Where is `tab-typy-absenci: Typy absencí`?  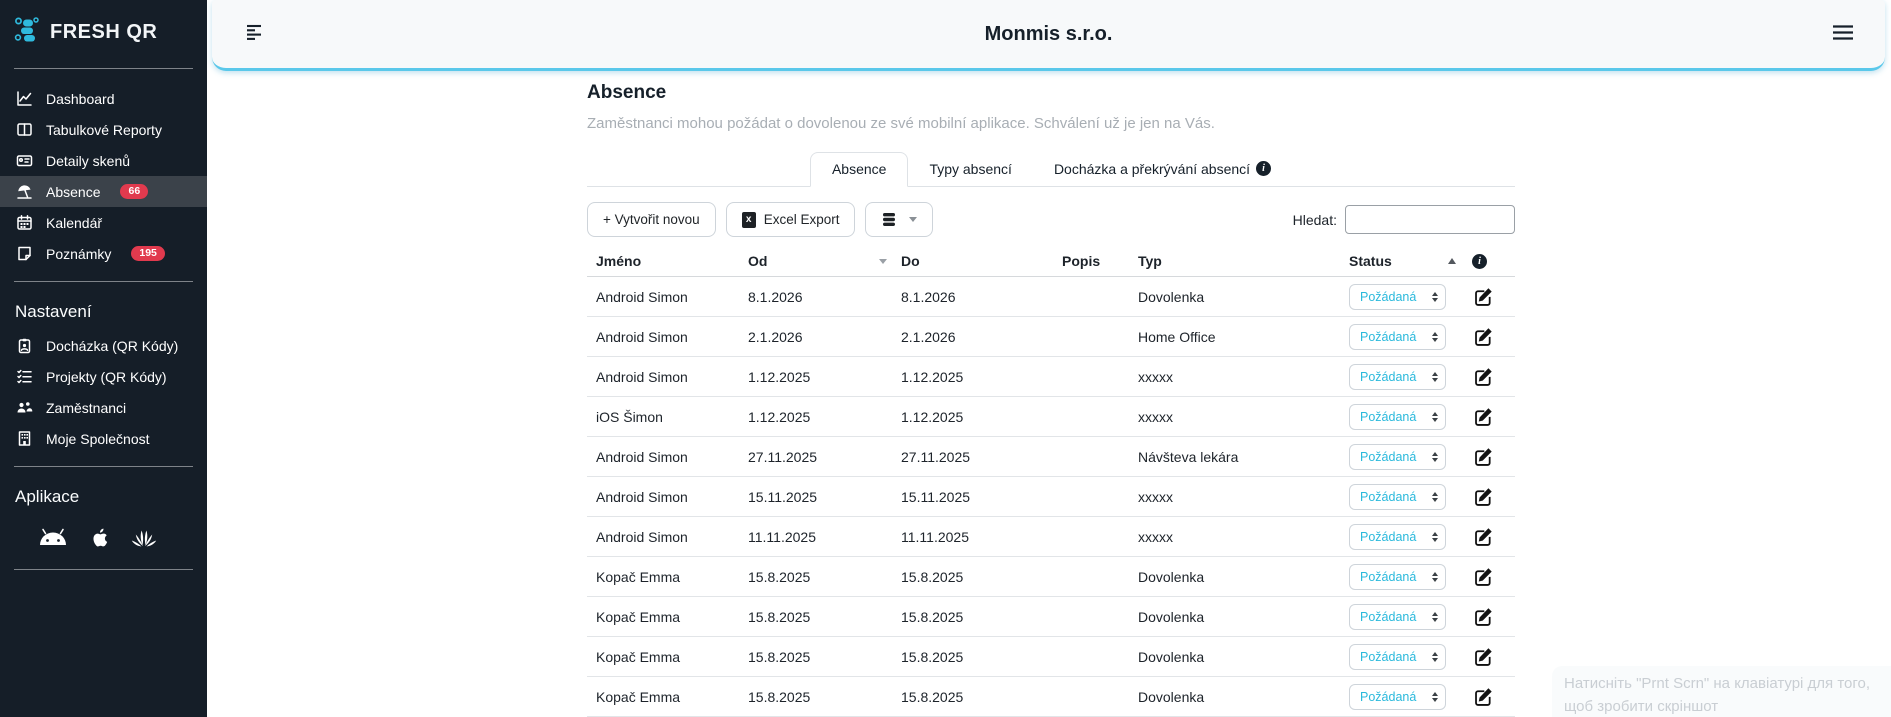
tab-typy-absenci: Typy absencí is located at coordinates (970, 169).